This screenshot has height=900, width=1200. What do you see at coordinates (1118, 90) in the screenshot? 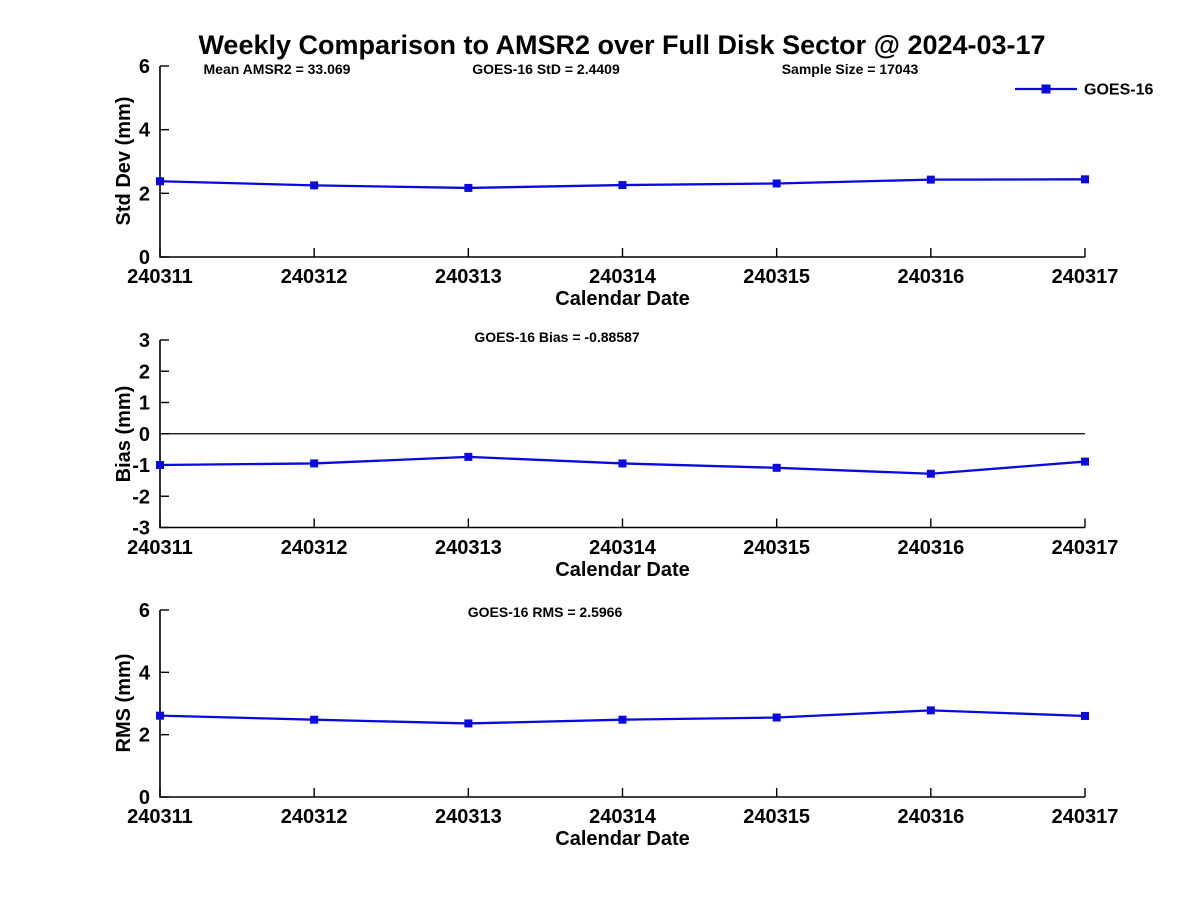
I see `legend-label: GOES-16` at bounding box center [1118, 90].